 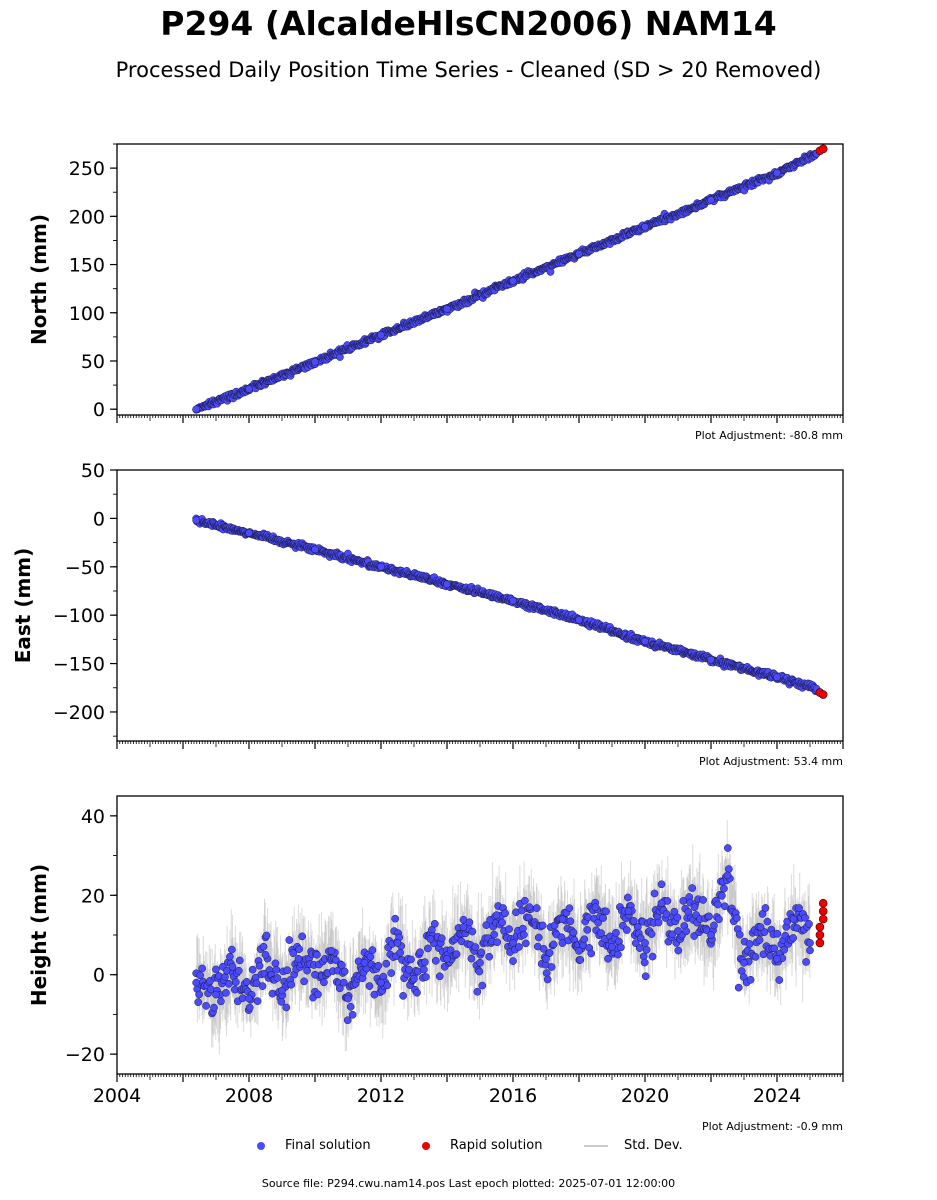 I want to click on plot-adjustment: Plot Adjustment: -80.8 mm, so click(x=769, y=435).